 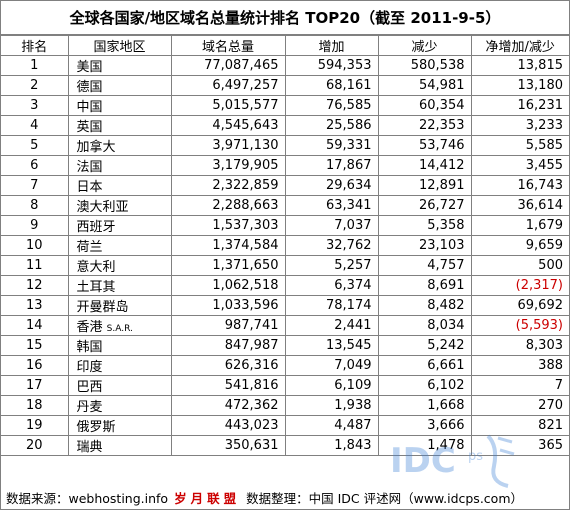 What do you see at coordinates (424, 205) in the screenshot?
I see `decrease-cell: 26,727` at bounding box center [424, 205].